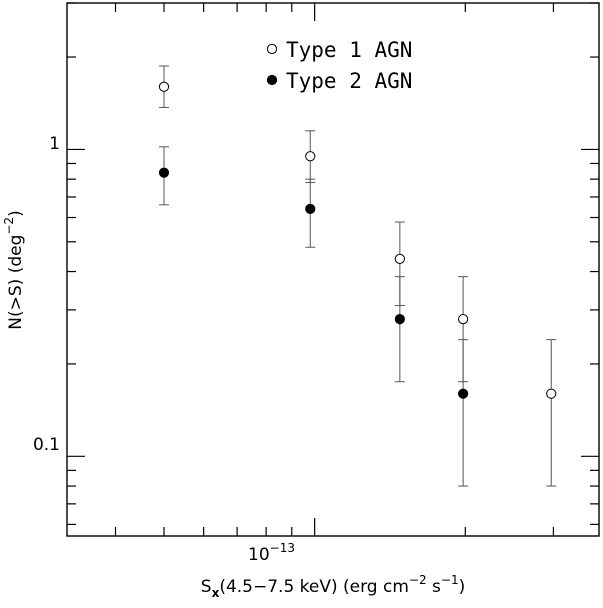  What do you see at coordinates (16, 213) in the screenshot?
I see `y-title-suffix: )` at bounding box center [16, 213].